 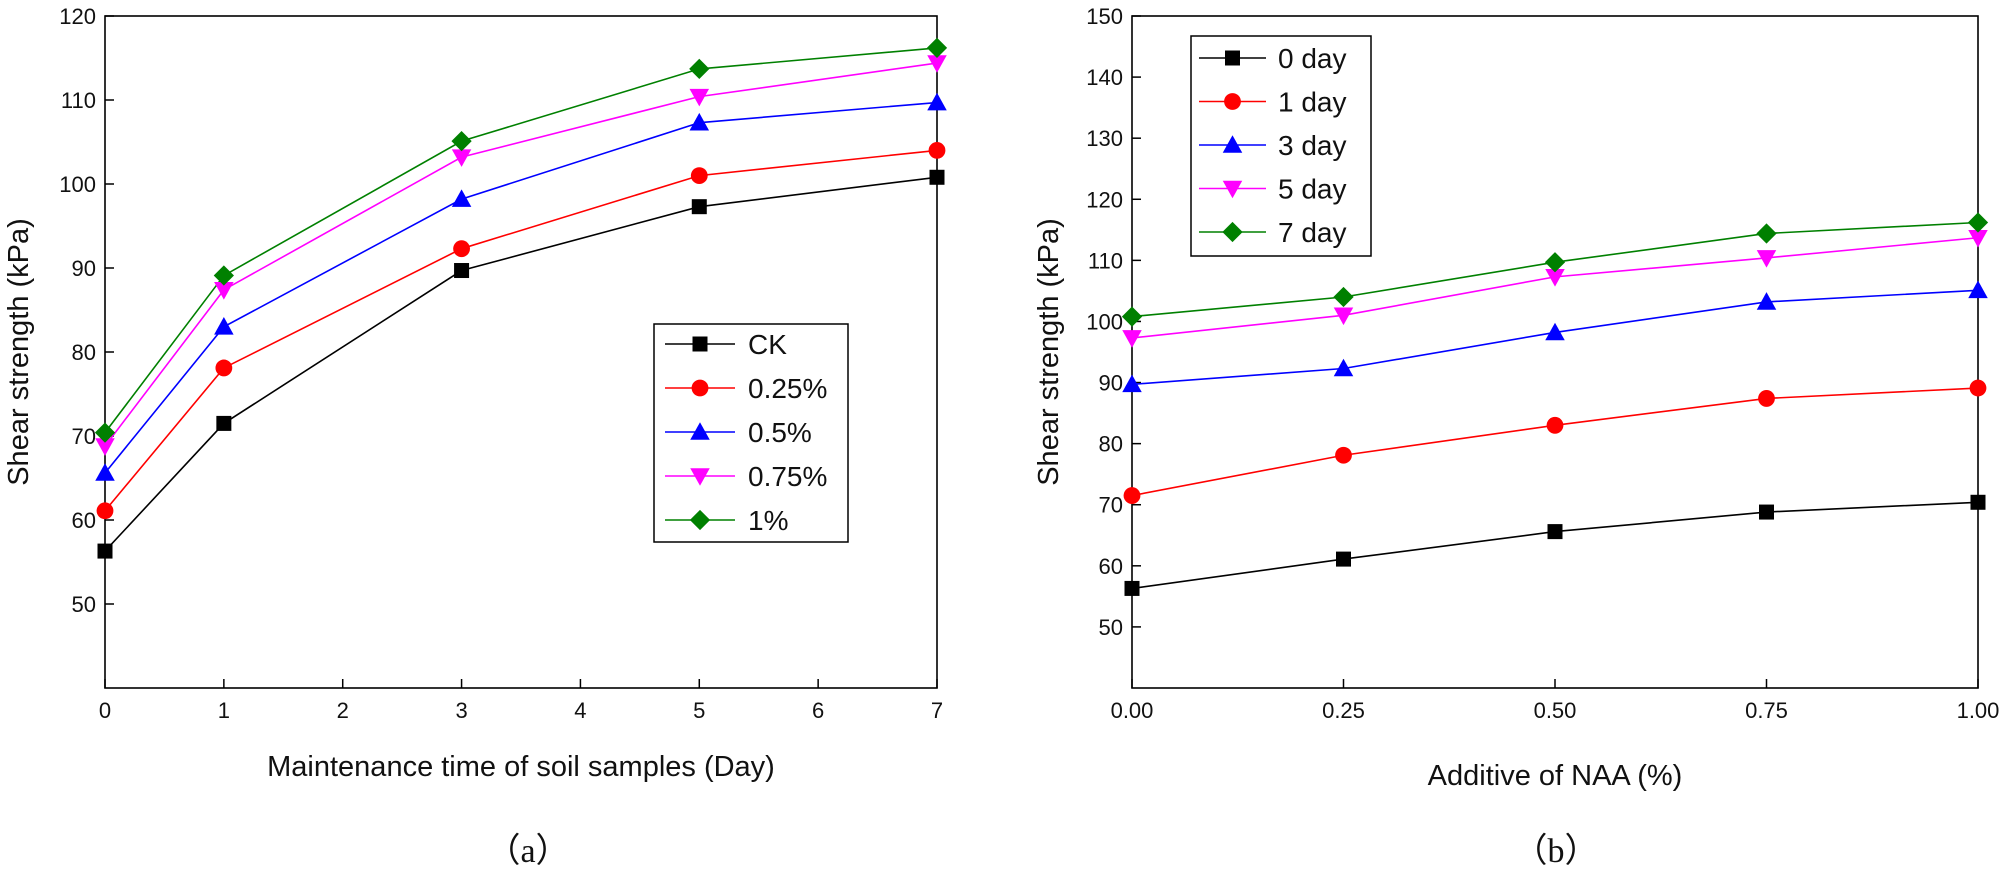 I want to click on legend-label: 1%, so click(x=768, y=520).